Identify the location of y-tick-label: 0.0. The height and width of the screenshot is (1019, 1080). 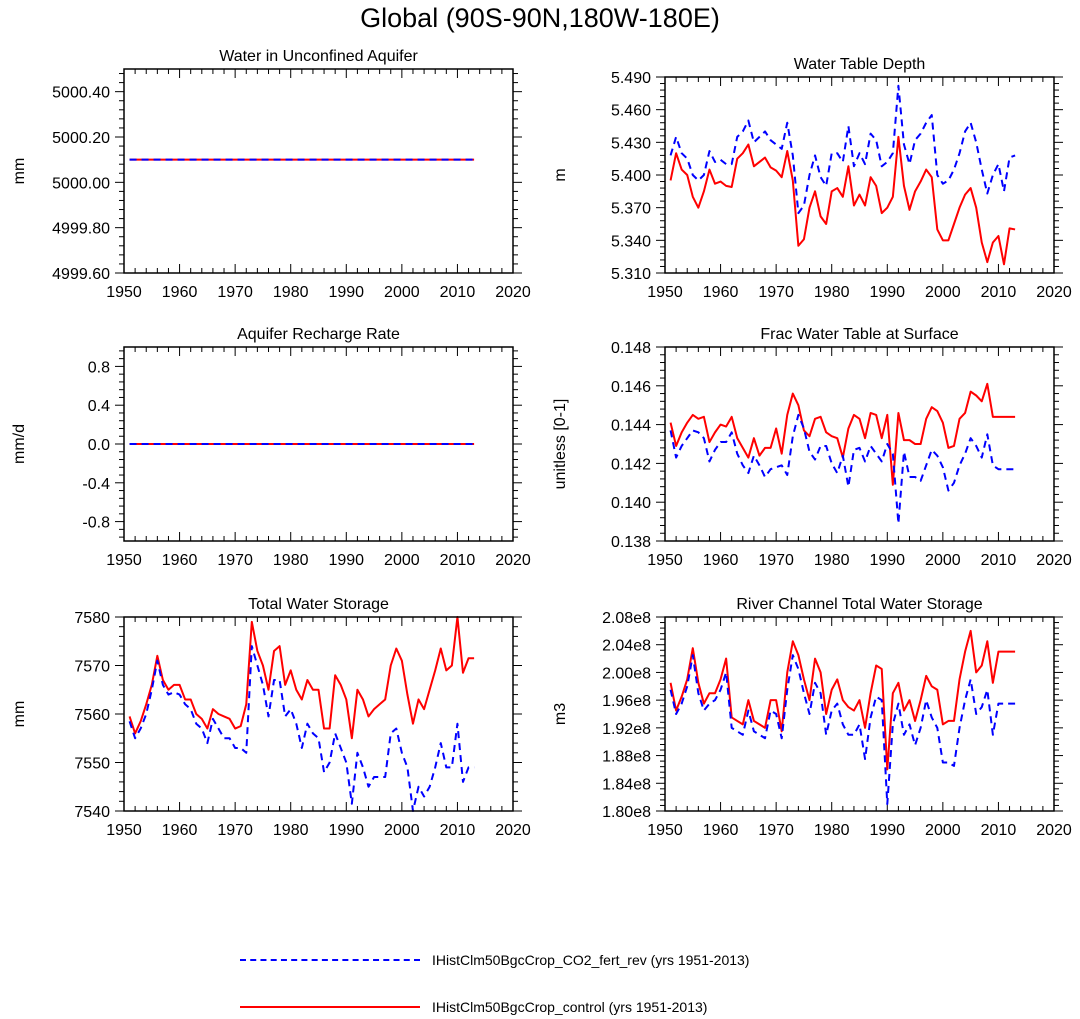
(99, 445).